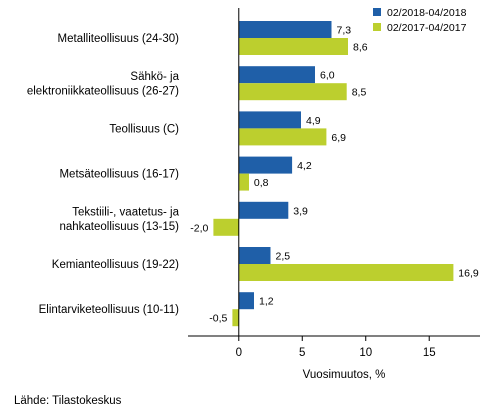  What do you see at coordinates (144, 129) in the screenshot?
I see `category-label: Teollisuus (C)` at bounding box center [144, 129].